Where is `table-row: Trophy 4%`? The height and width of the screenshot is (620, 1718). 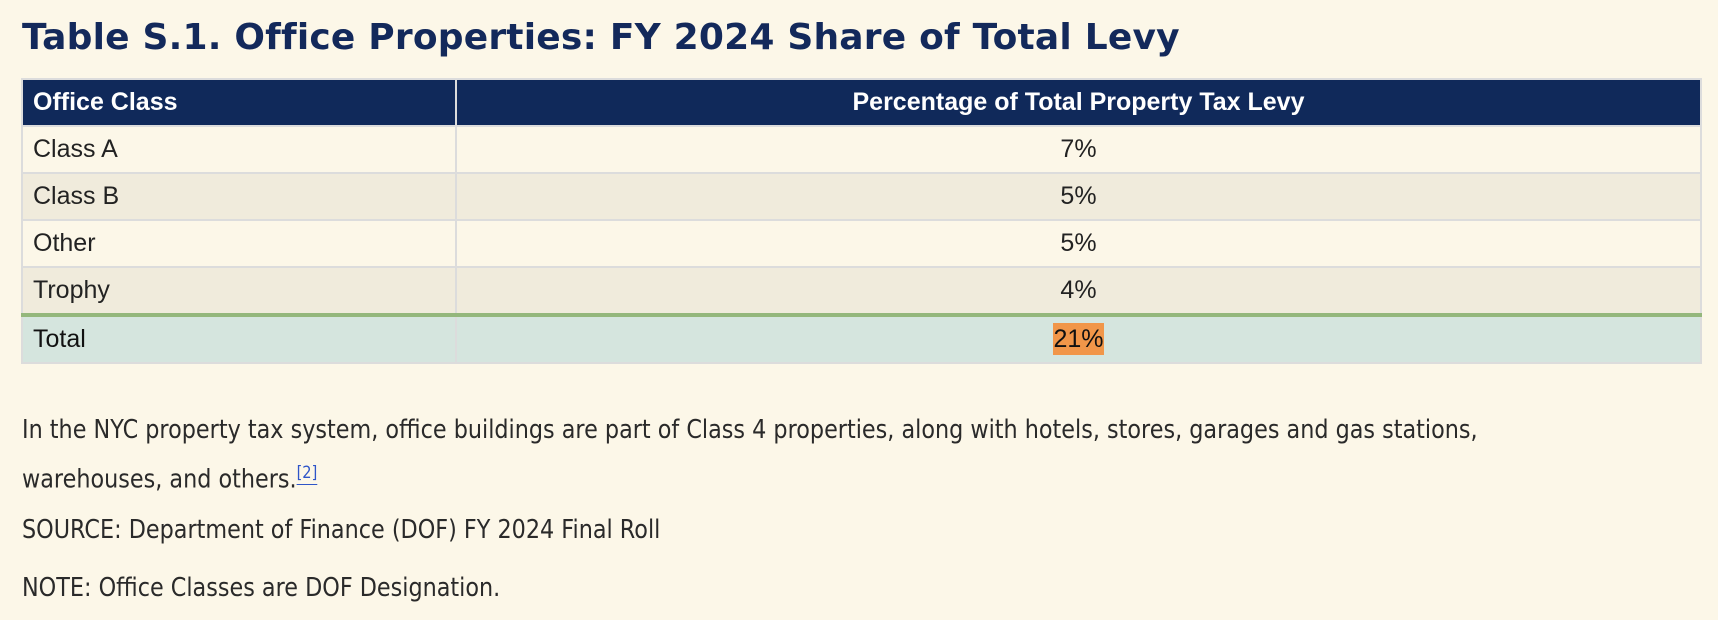
table-row: Trophy 4% is located at coordinates (861, 291).